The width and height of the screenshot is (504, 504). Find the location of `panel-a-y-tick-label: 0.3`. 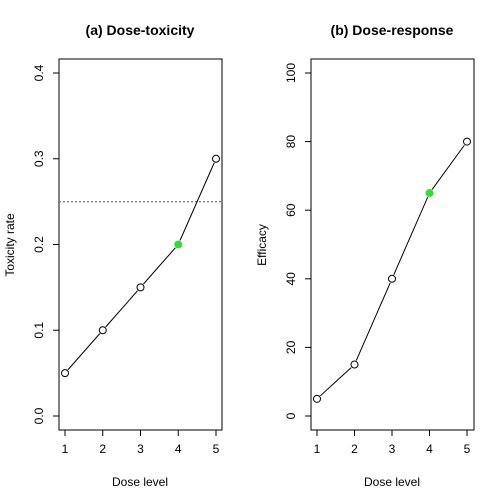

panel-a-y-tick-label: 0.3 is located at coordinates (39, 158).